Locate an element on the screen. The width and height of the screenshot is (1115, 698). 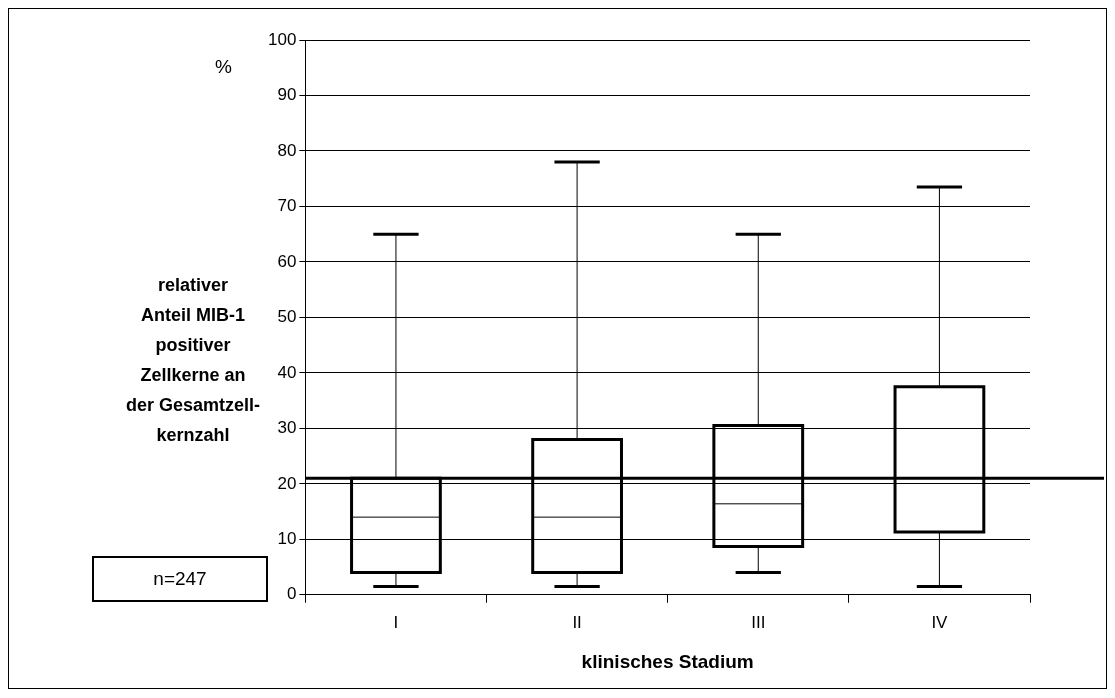
y-tick-label: 60 is located at coordinates (287, 261).